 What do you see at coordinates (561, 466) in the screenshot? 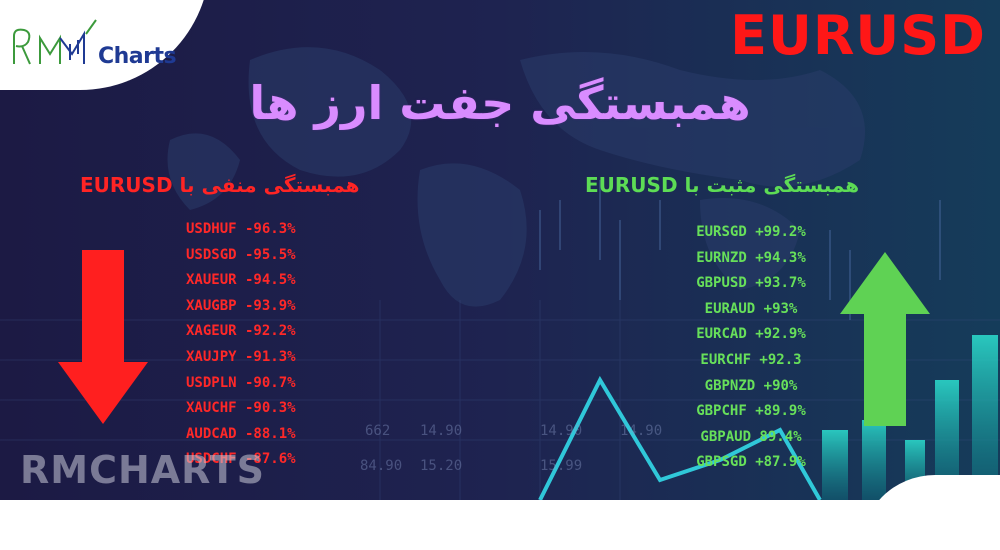
I see `background-number: 15.99` at bounding box center [561, 466].